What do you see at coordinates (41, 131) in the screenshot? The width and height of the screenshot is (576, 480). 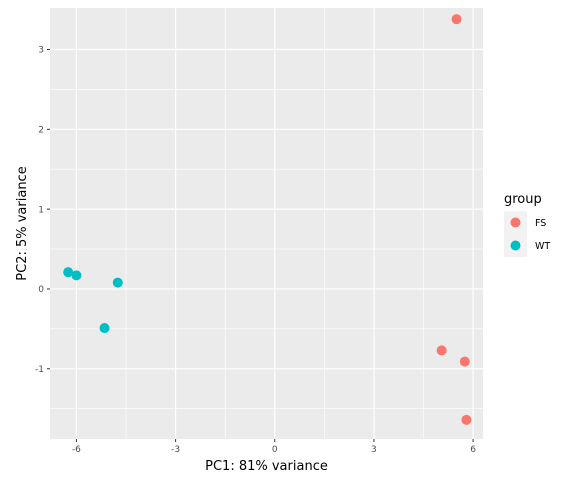 I see `y-tick-label: 2` at bounding box center [41, 131].